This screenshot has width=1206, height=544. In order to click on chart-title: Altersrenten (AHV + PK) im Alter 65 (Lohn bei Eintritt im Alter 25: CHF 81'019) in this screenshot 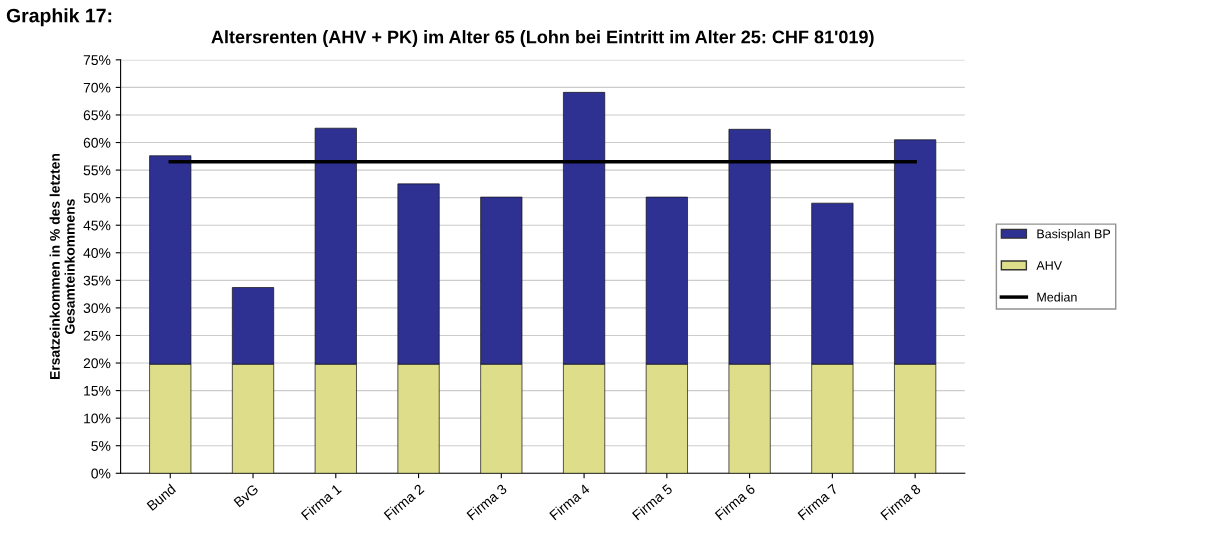, I will do `click(542, 38)`.